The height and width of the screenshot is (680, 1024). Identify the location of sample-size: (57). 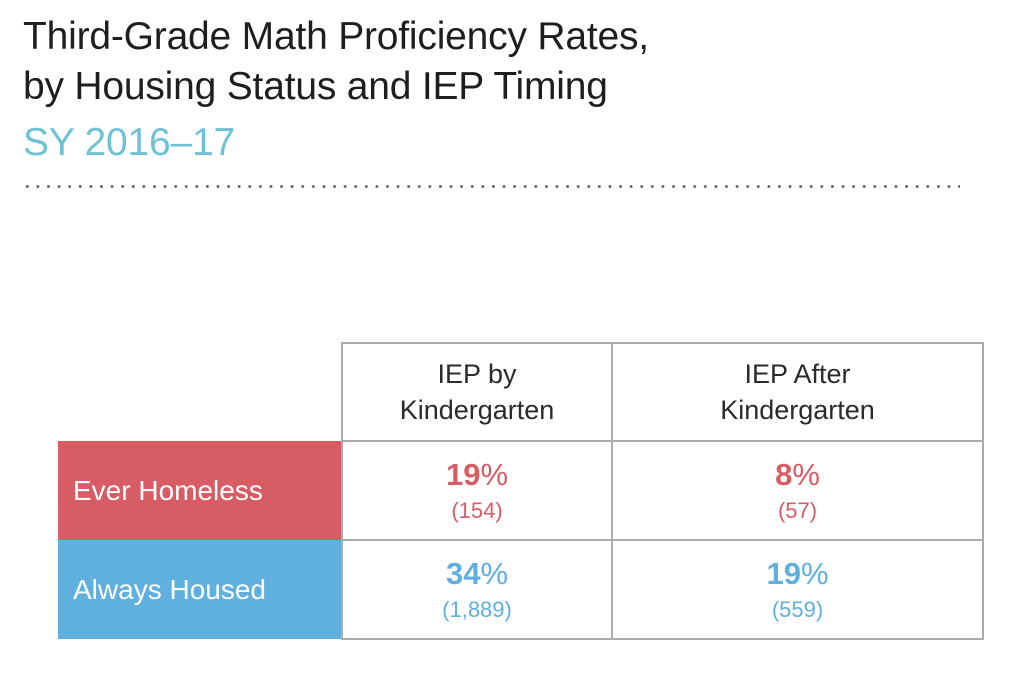
(797, 510).